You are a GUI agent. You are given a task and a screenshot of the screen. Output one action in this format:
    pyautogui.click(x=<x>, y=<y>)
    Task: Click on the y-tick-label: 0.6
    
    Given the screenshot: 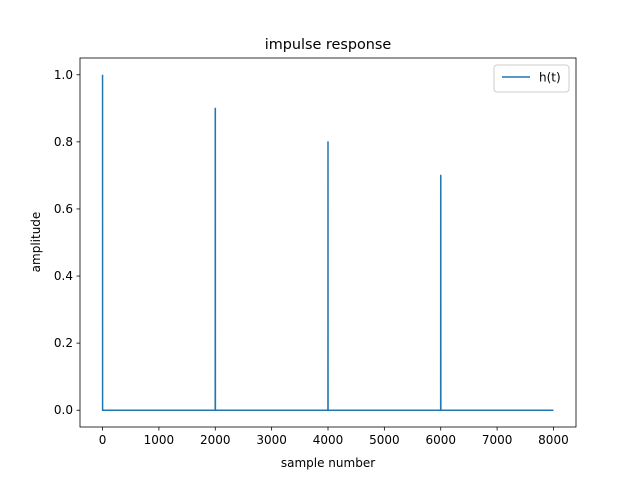 What is the action you would take?
    pyautogui.click(x=63, y=209)
    